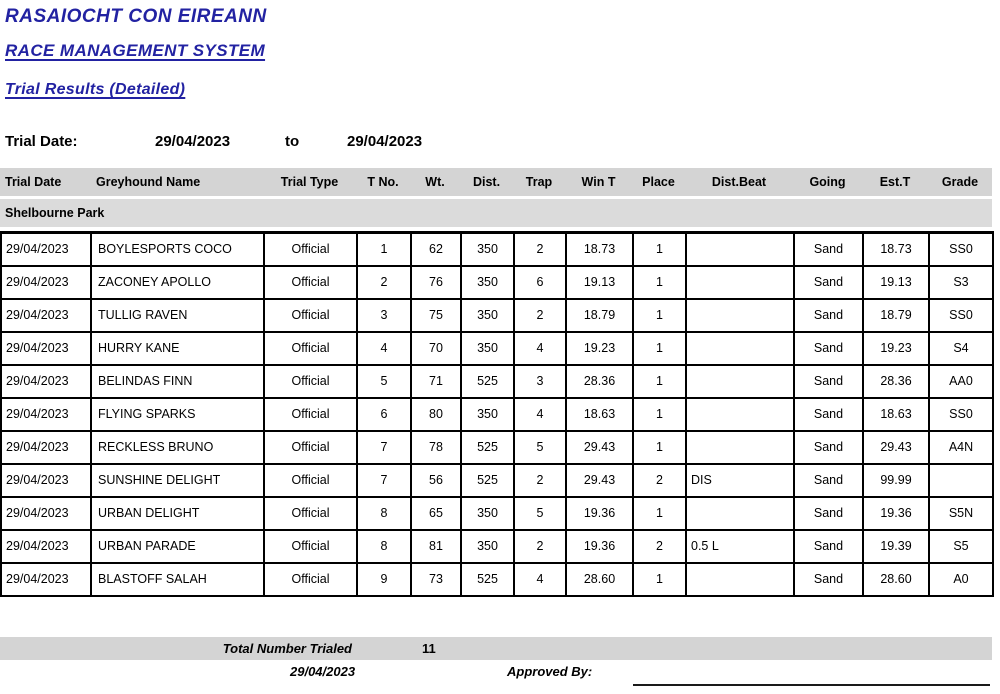  What do you see at coordinates (599, 480) in the screenshot?
I see `table-cell: 29.43` at bounding box center [599, 480].